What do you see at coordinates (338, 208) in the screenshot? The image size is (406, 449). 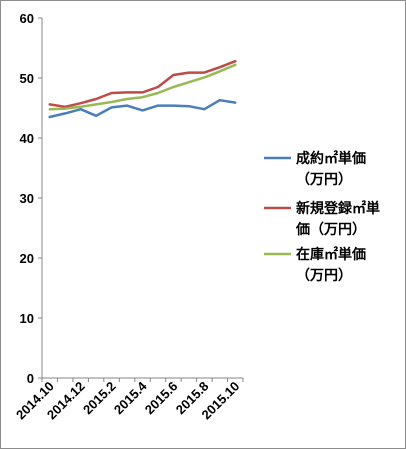 I see `legend-label-2: 新規登録㎡単` at bounding box center [338, 208].